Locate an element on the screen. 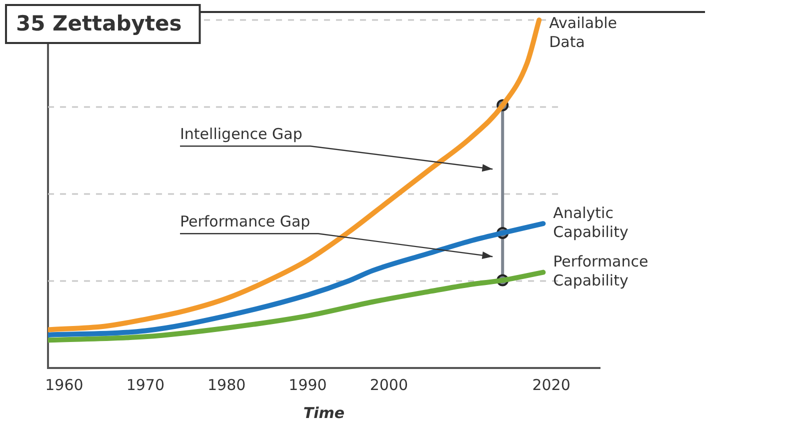  x-tick-label: 2020 is located at coordinates (551, 385).